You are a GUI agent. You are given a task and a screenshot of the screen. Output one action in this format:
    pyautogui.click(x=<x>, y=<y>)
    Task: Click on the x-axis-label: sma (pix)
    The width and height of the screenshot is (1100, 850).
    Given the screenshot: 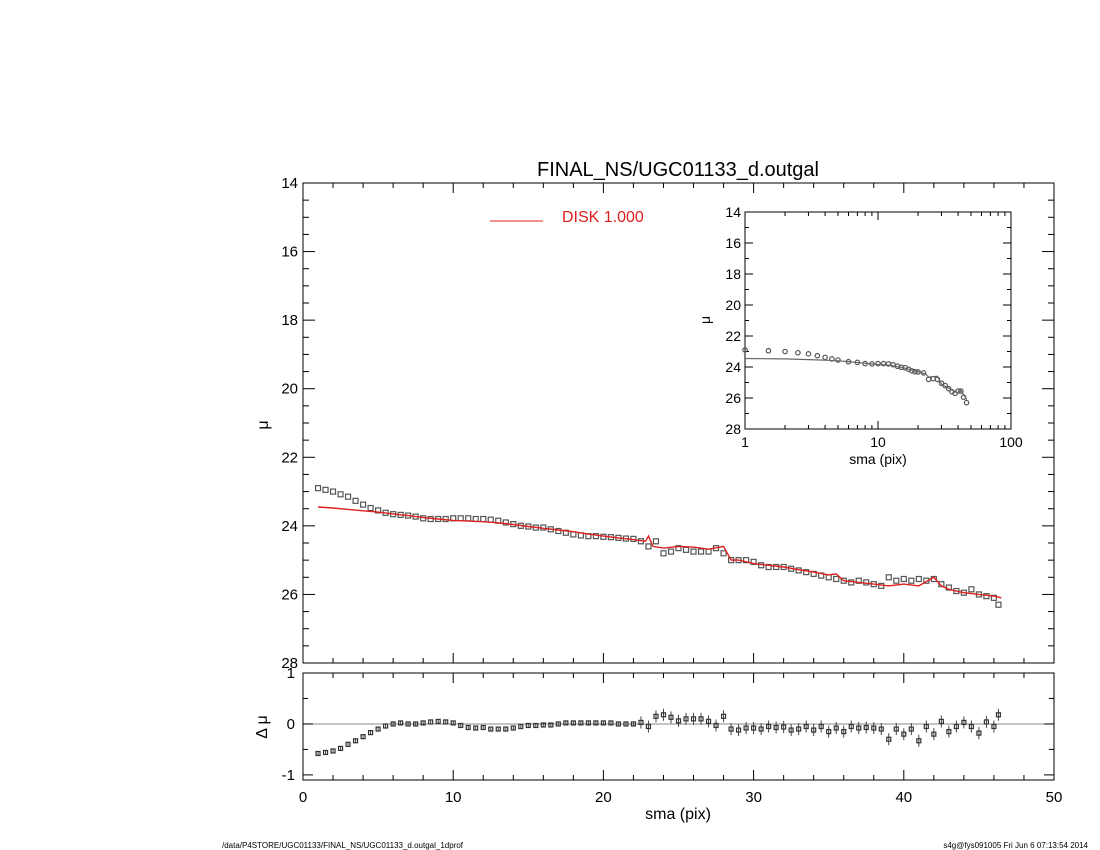 What is the action you would take?
    pyautogui.click(x=678, y=814)
    